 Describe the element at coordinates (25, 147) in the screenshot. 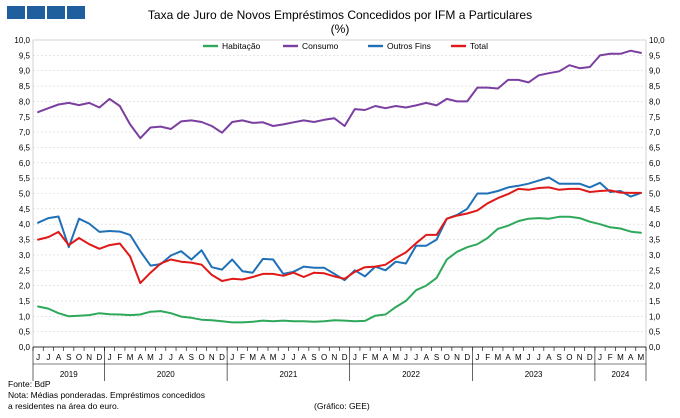

I see `y-tick-label-left: 6,5` at that location.